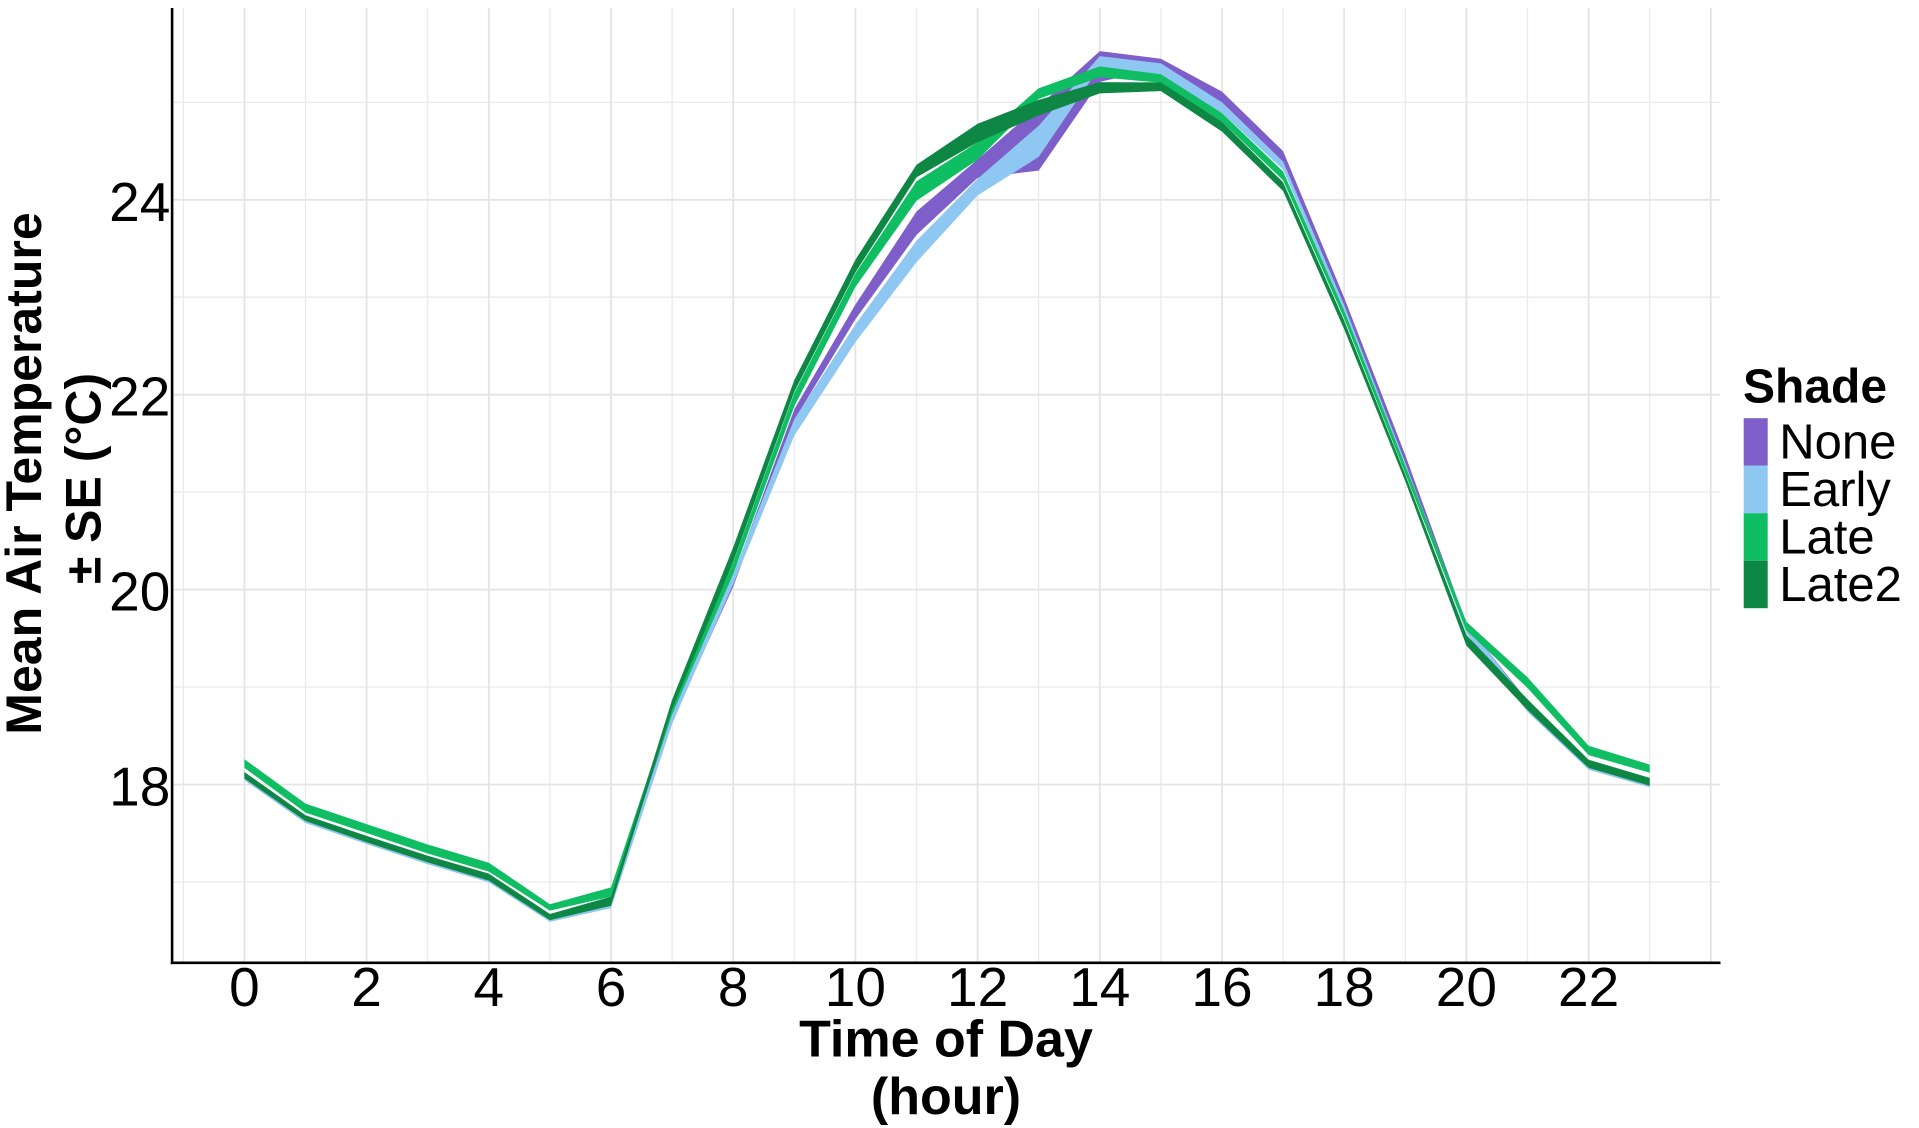 This screenshot has height=1128, width=1919. I want to click on svg-text: Early, so click(1835, 490).